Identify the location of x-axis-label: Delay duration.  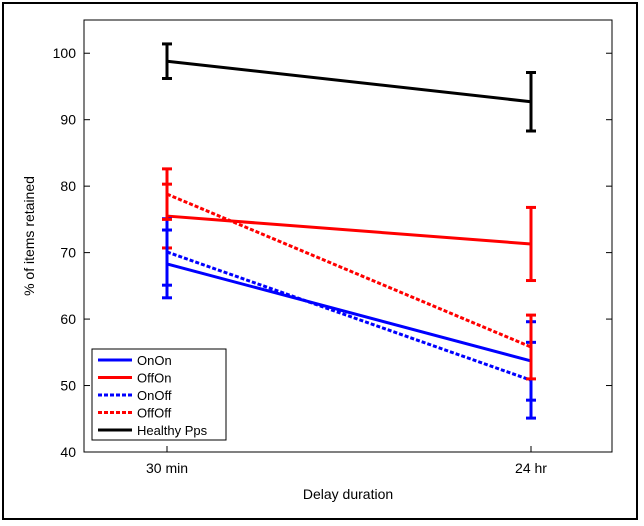
(348, 494).